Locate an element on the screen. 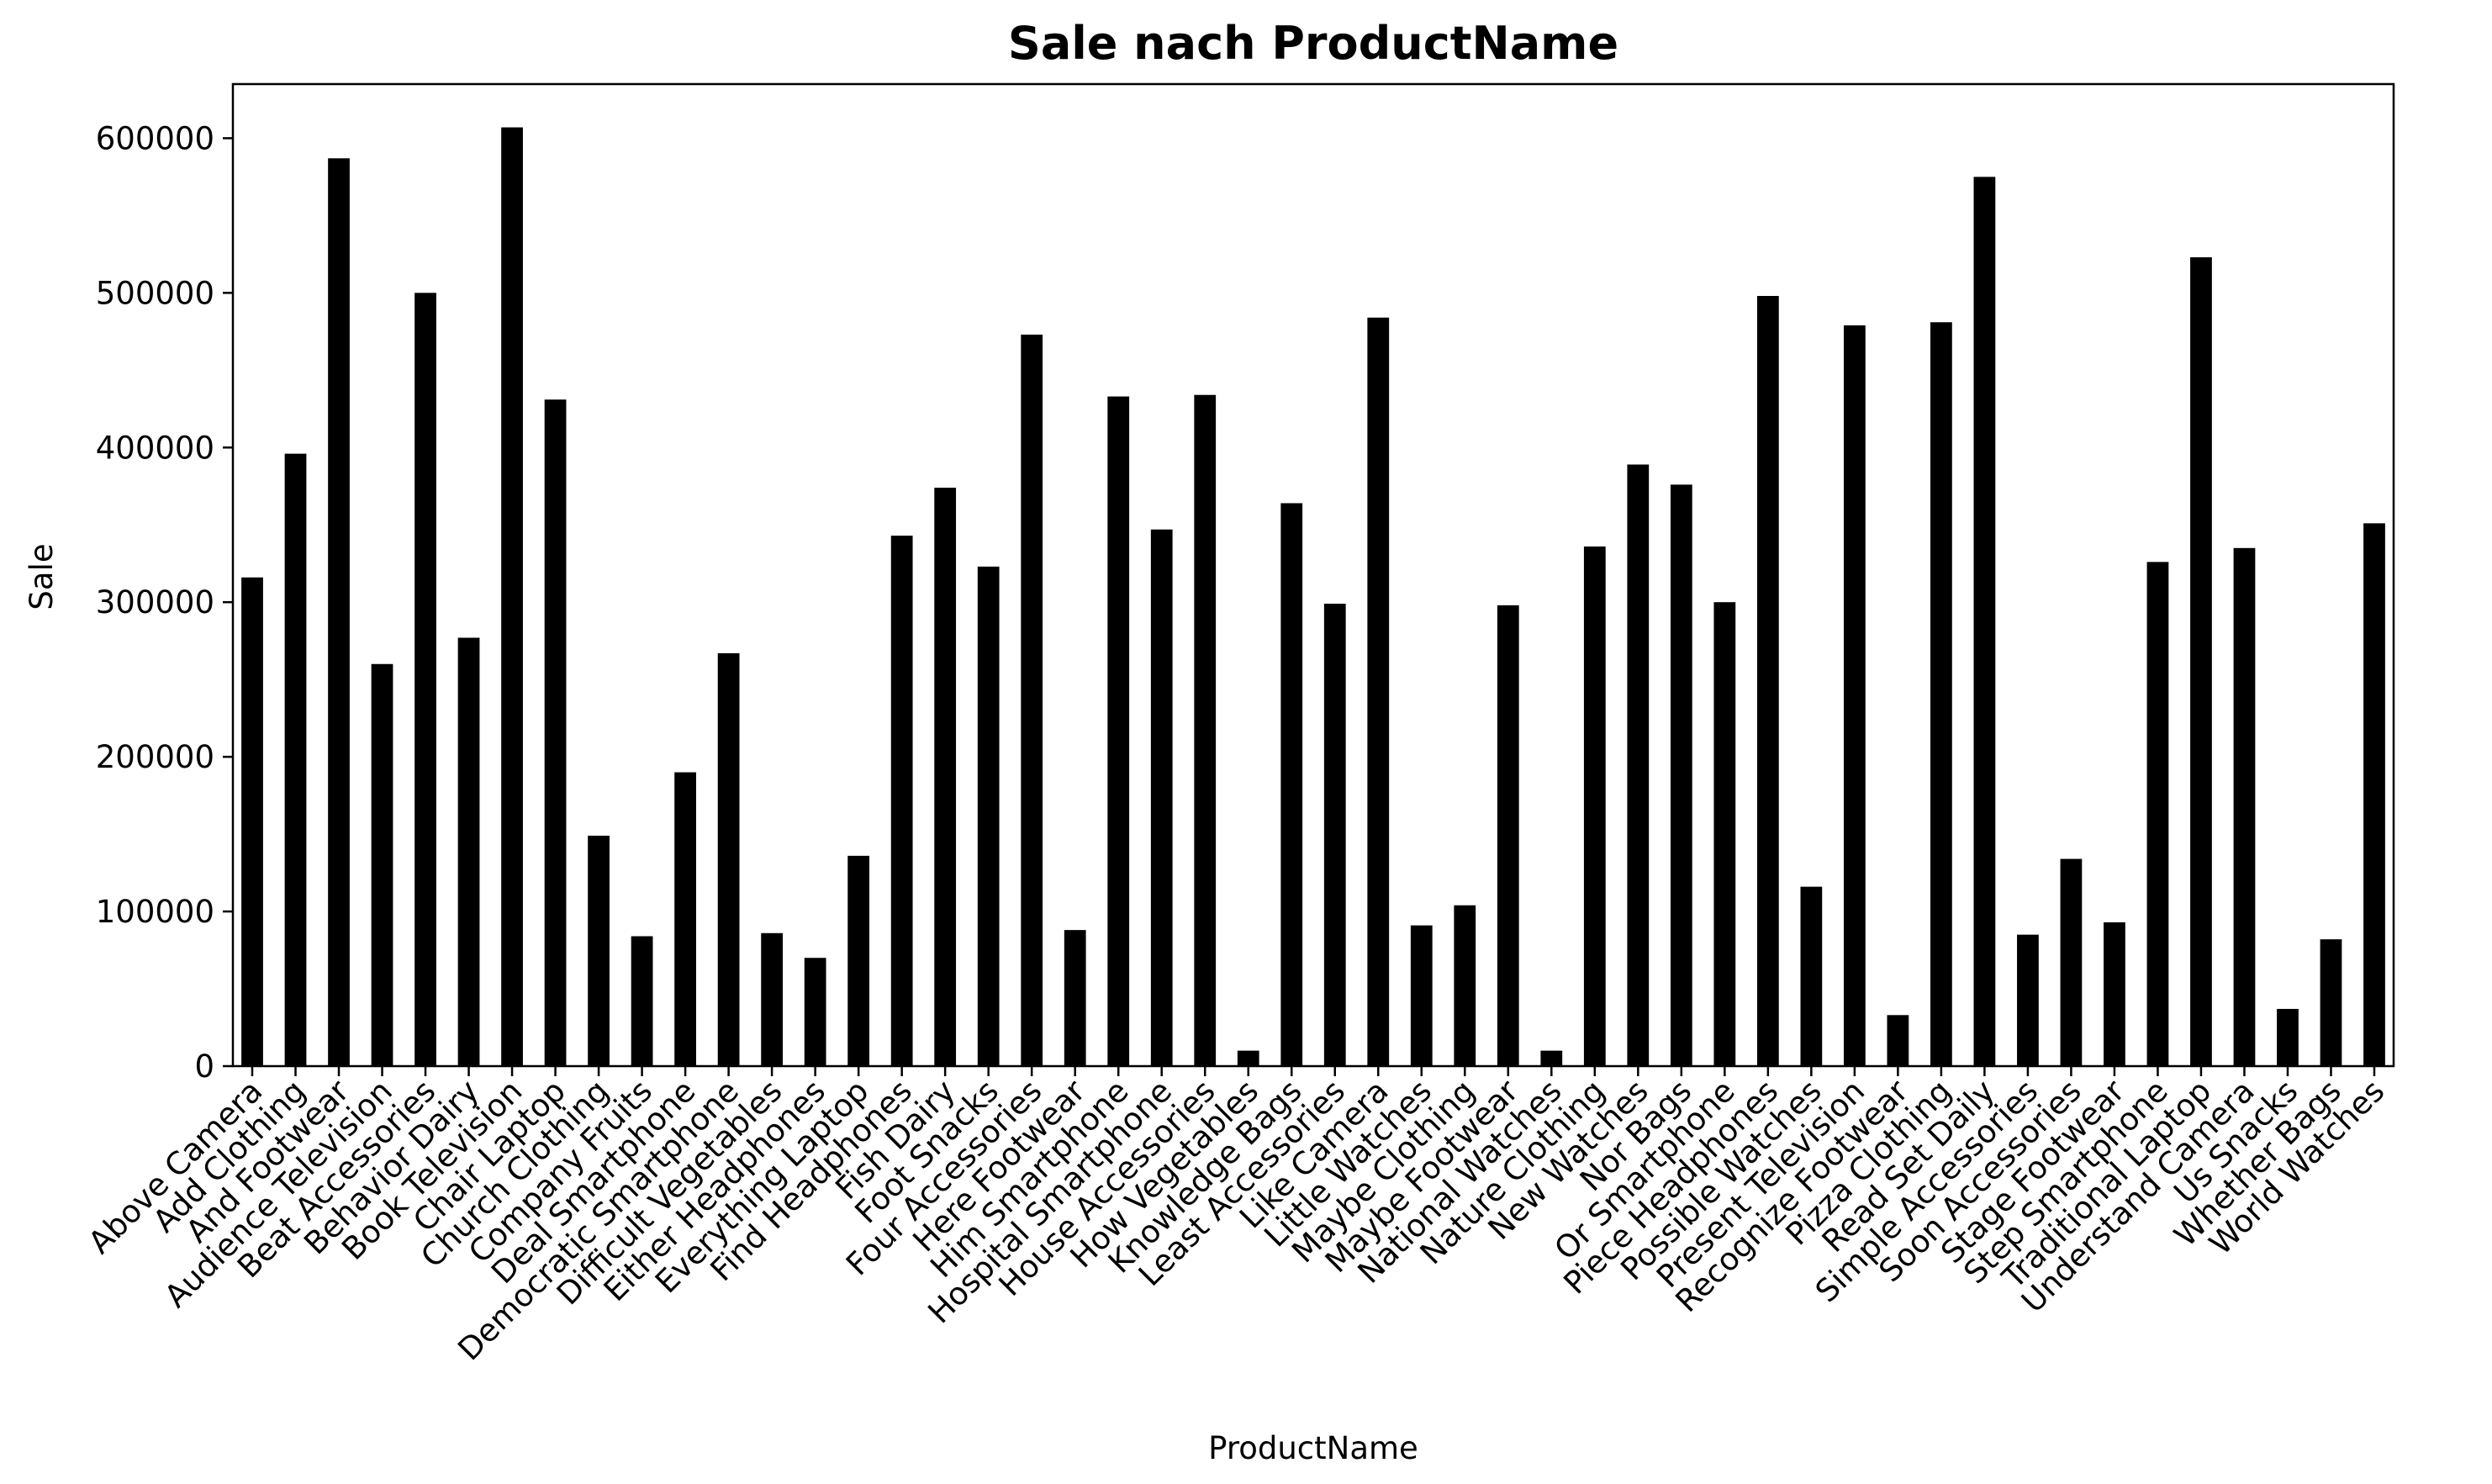 The width and height of the screenshot is (2492, 1484). y-tick-label: 300000 is located at coordinates (155, 602).